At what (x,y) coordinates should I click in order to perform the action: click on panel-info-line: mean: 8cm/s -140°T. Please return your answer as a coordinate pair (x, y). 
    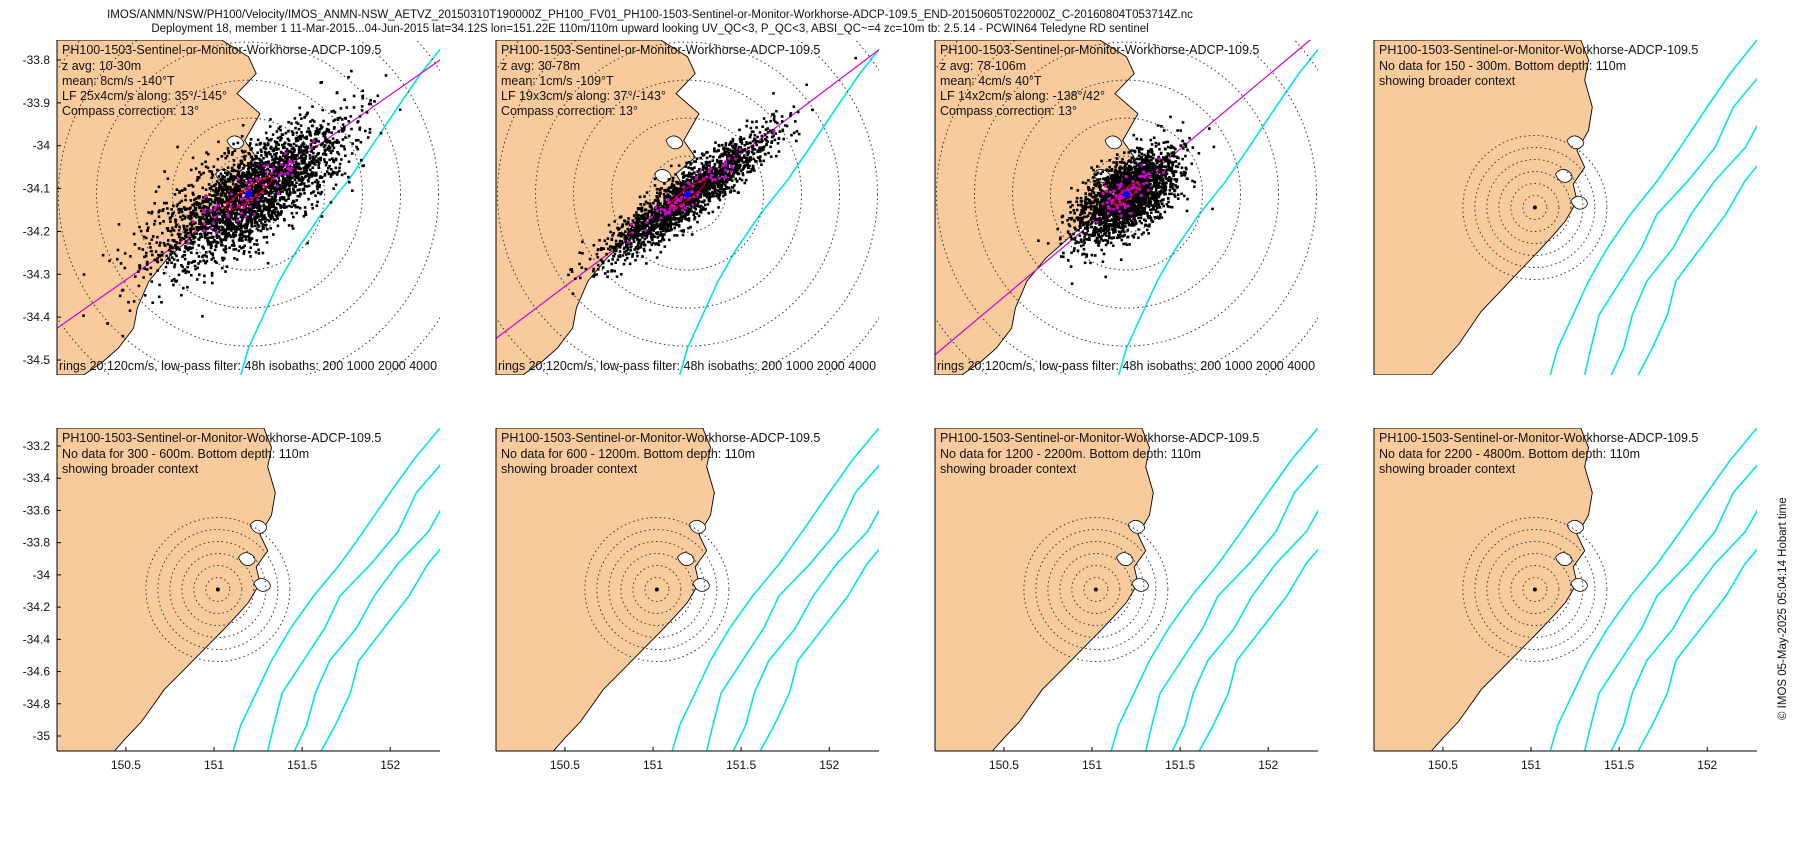
    Looking at the image, I should click on (118, 81).